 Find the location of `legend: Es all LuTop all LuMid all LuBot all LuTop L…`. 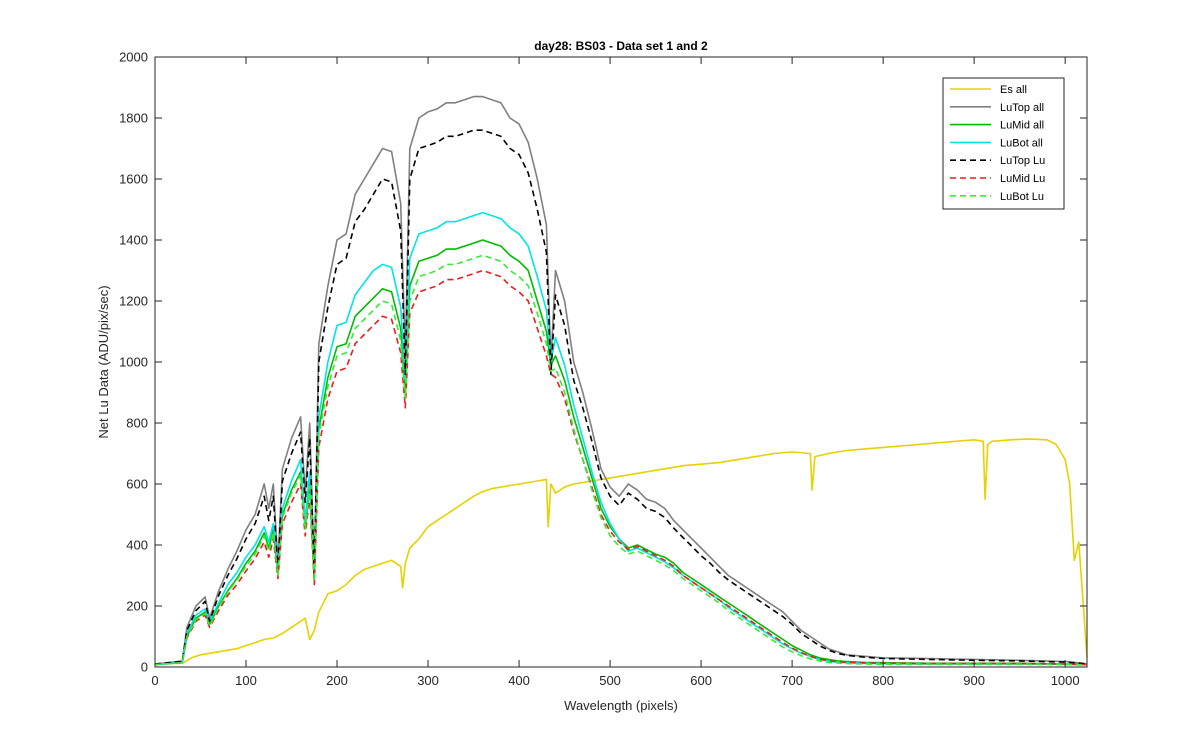

legend: Es all LuTop all LuMid all LuBot all LuTop L… is located at coordinates (1003, 143).